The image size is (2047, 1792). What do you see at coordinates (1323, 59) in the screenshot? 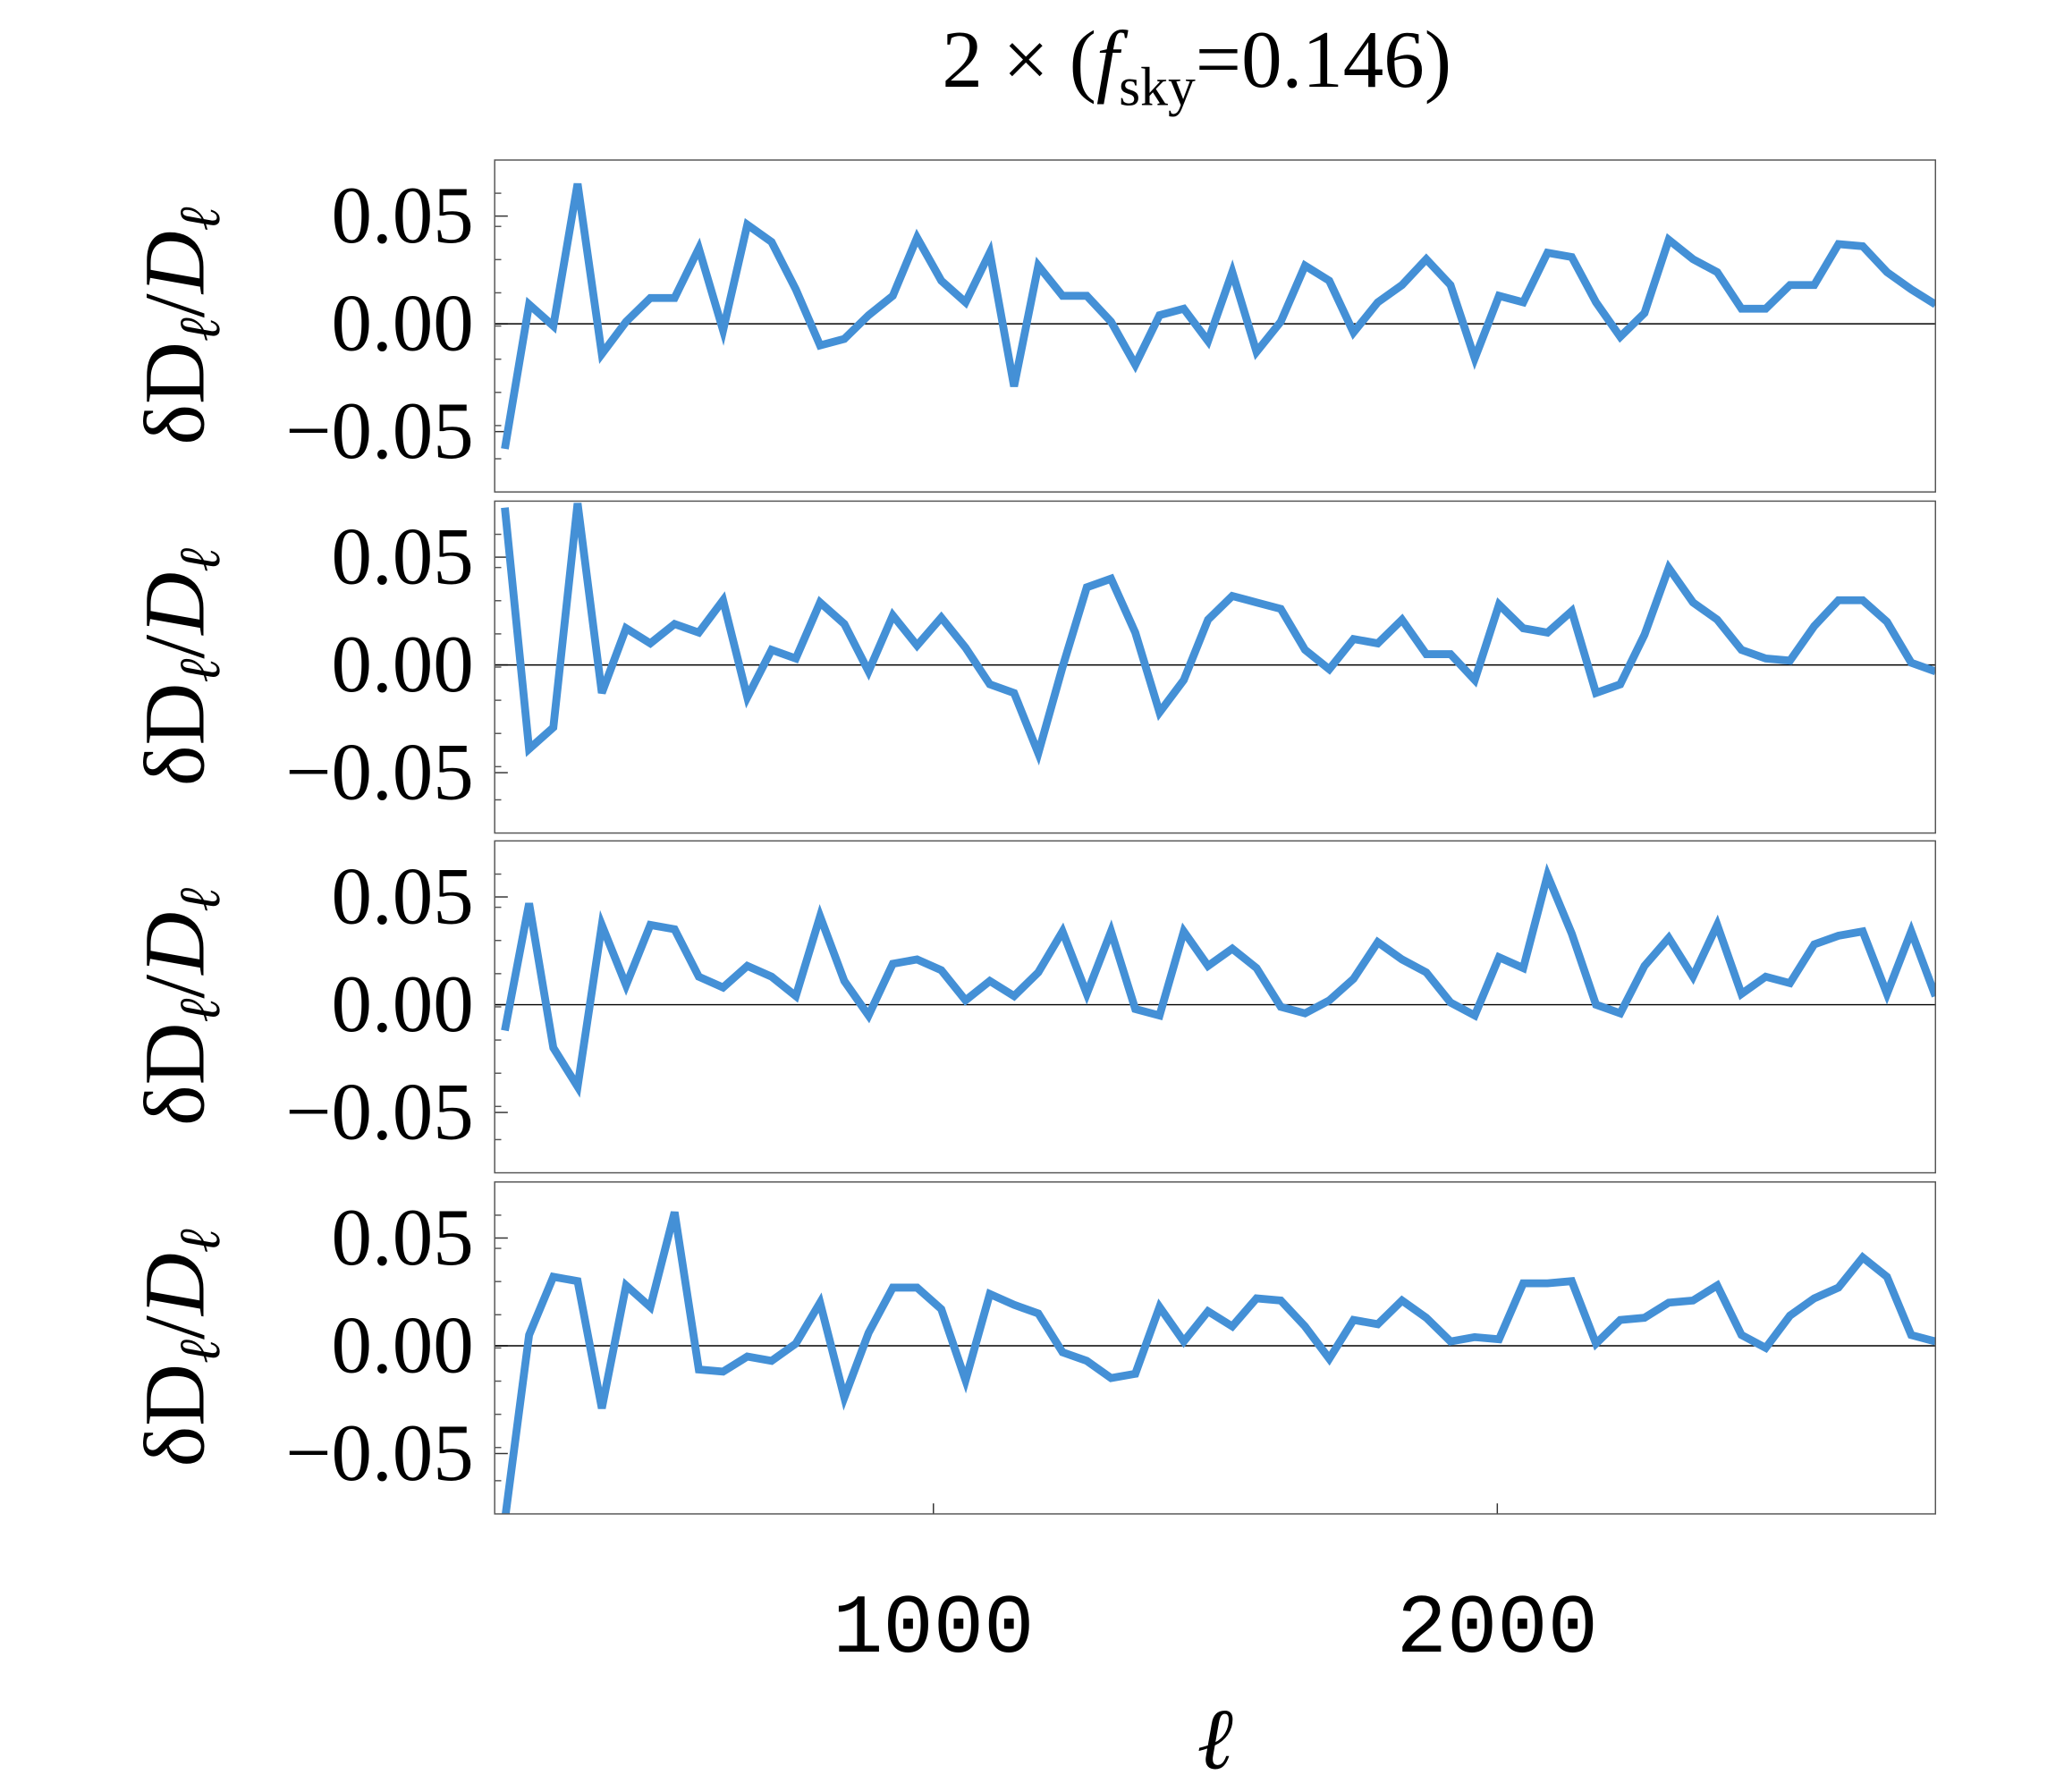
I see `title-part: =0.146)` at bounding box center [1323, 59].